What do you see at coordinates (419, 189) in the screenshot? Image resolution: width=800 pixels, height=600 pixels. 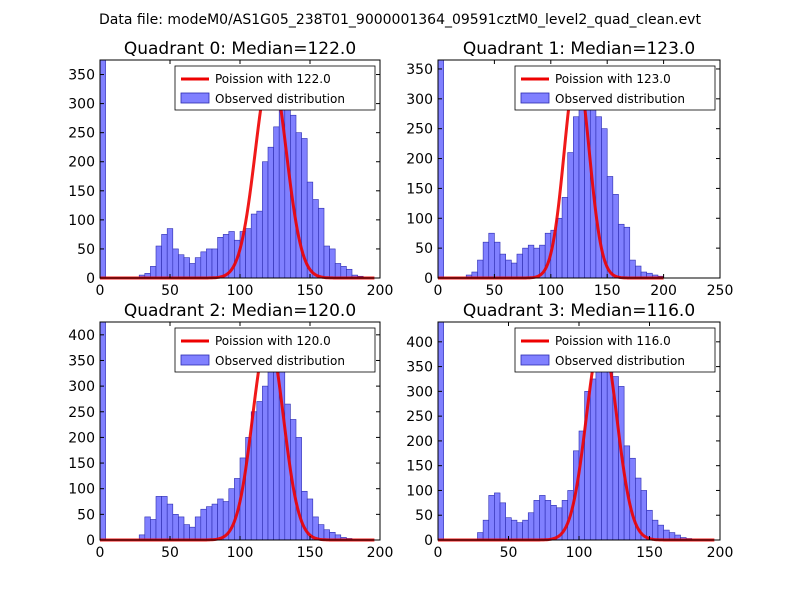 I see `quadrant-1-ytick-label: 150` at bounding box center [419, 189].